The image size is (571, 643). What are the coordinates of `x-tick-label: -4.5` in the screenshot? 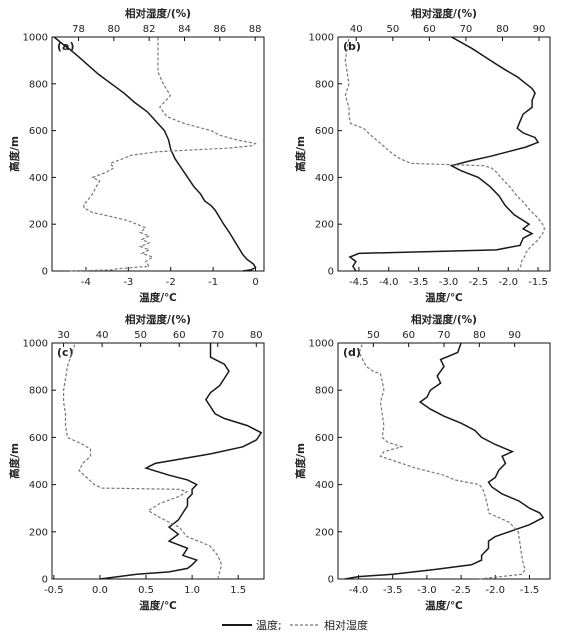 It's located at (359, 282).